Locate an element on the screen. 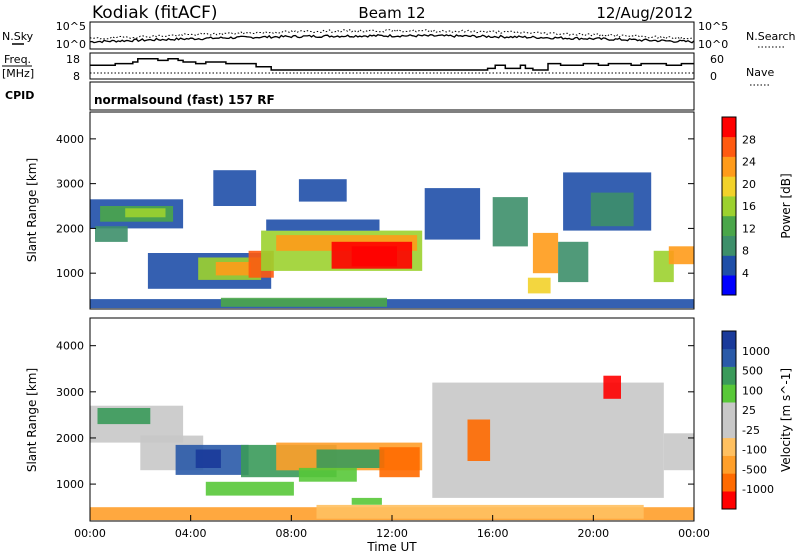  power-colorbar: 4 8 12 16 20 24 28 Power [dB] is located at coordinates (757, 206).